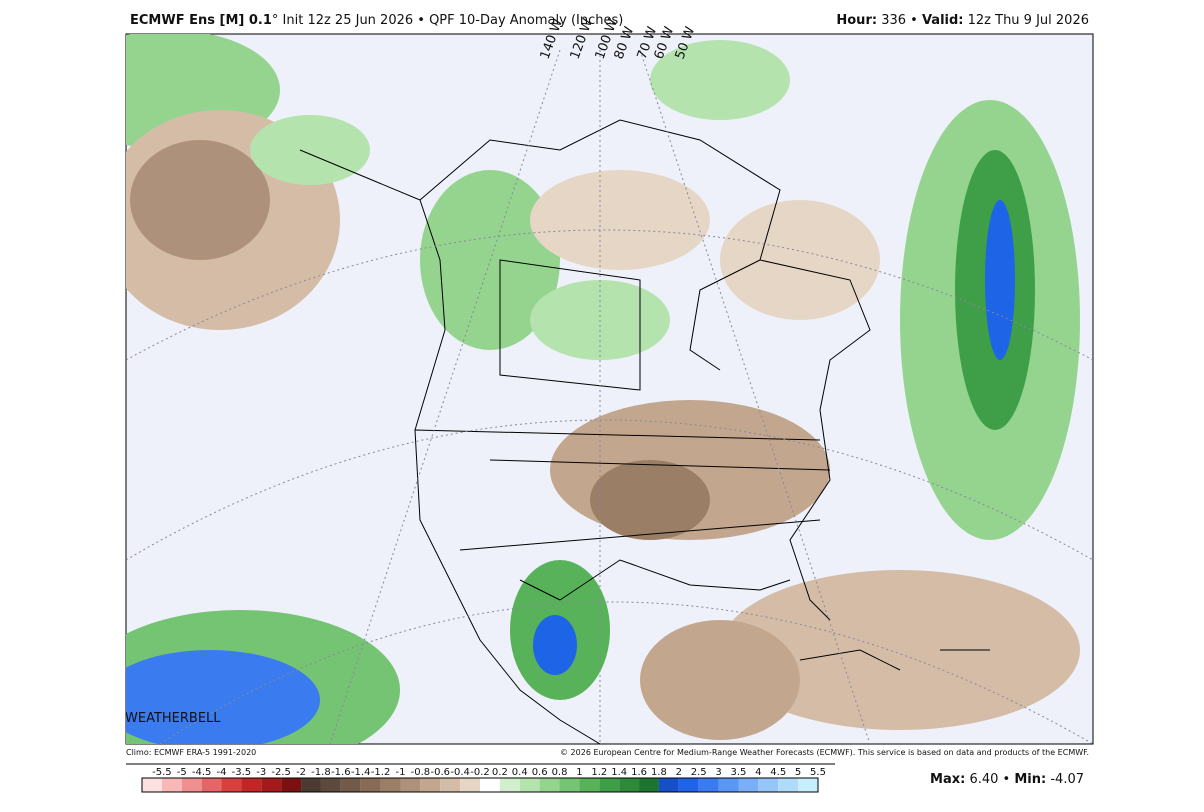  What do you see at coordinates (989, 779) in the screenshot?
I see `max: 6.40 •` at bounding box center [989, 779].